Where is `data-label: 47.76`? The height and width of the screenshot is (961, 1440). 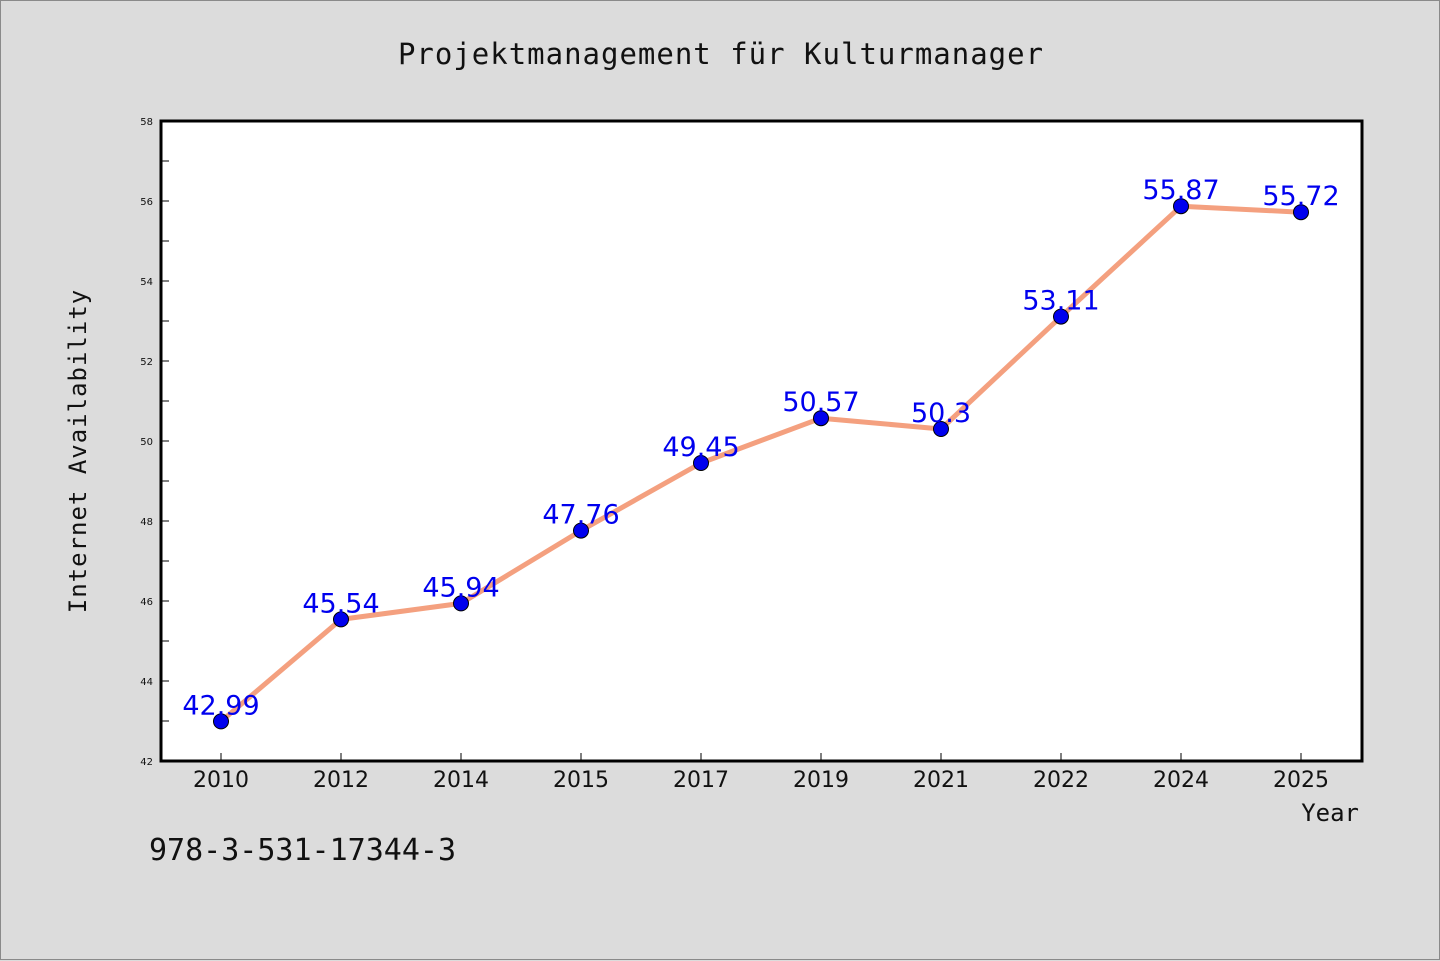
data-label: 47.76 is located at coordinates (580, 515).